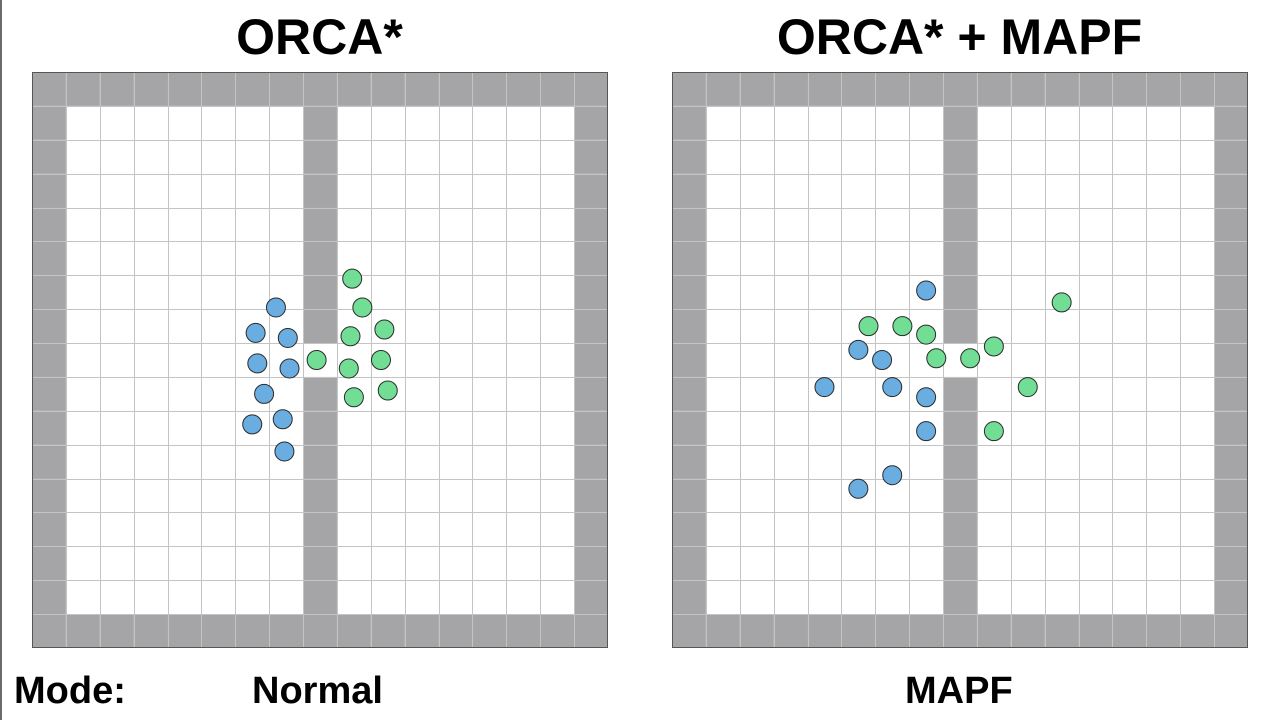 This screenshot has width=1280, height=720. Describe the element at coordinates (959, 691) in the screenshot. I see `right-mode-value: MAPF` at that location.